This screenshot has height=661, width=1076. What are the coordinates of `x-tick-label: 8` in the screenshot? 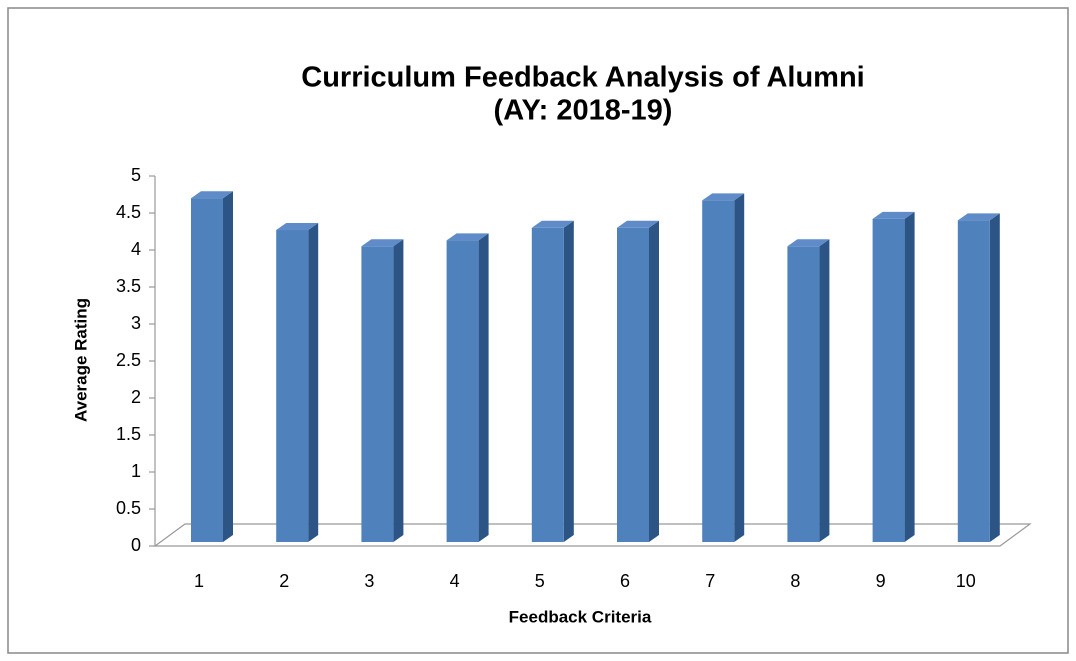 It's located at (795, 581).